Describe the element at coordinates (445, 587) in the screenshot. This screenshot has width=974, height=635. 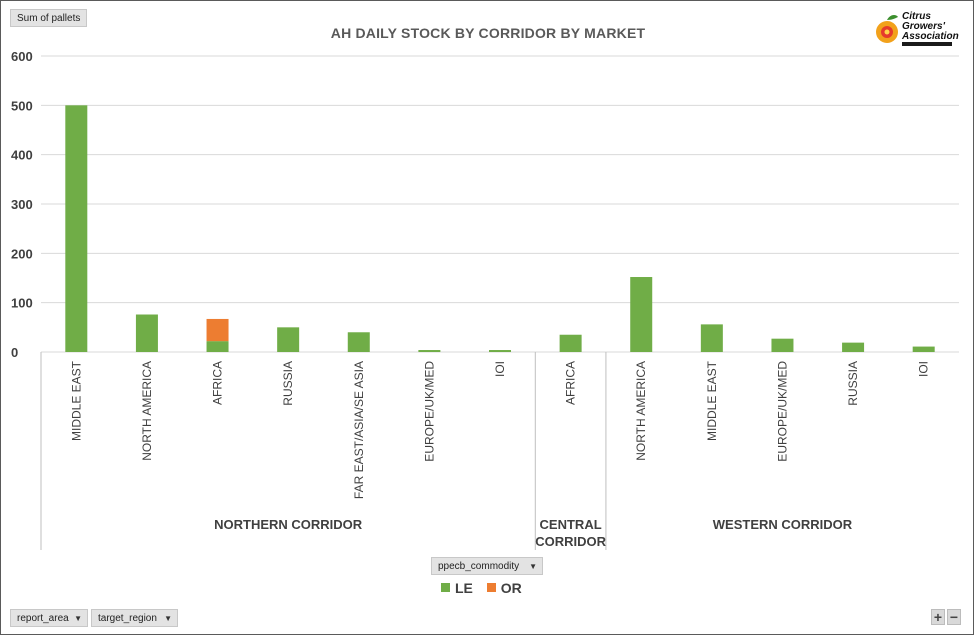
I see `legend-swatch-le` at that location.